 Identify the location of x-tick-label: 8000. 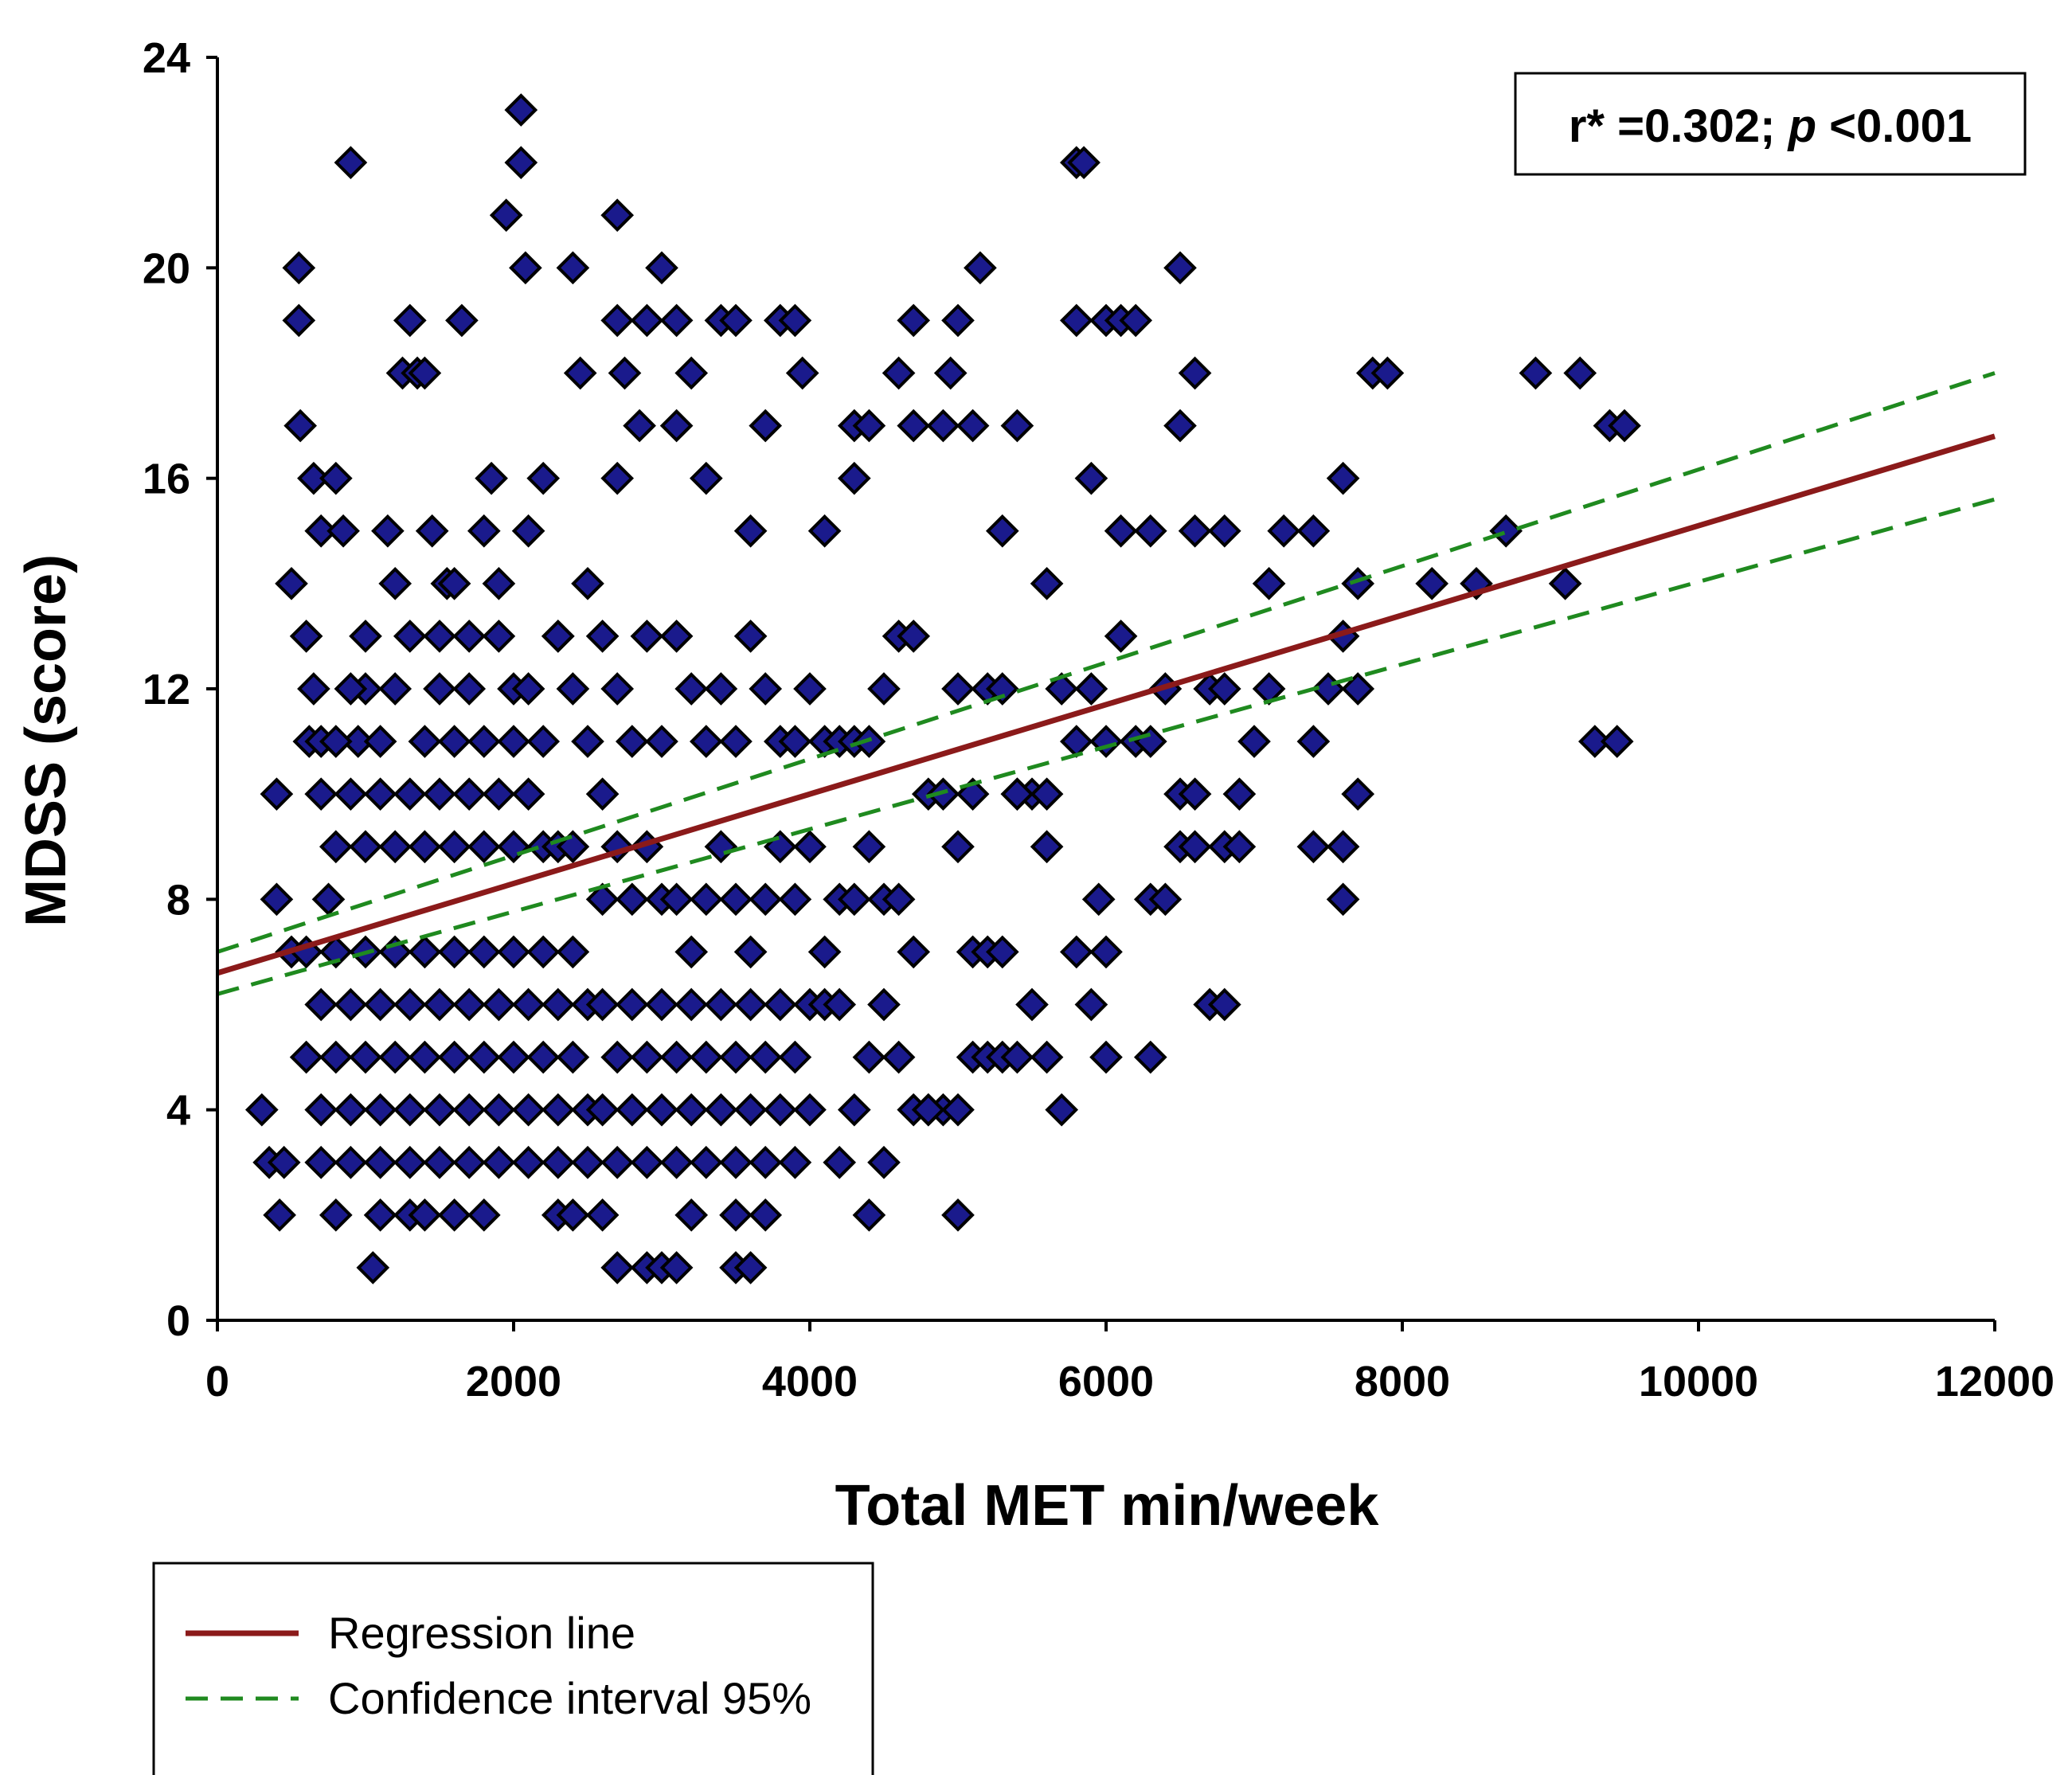
(1402, 1382).